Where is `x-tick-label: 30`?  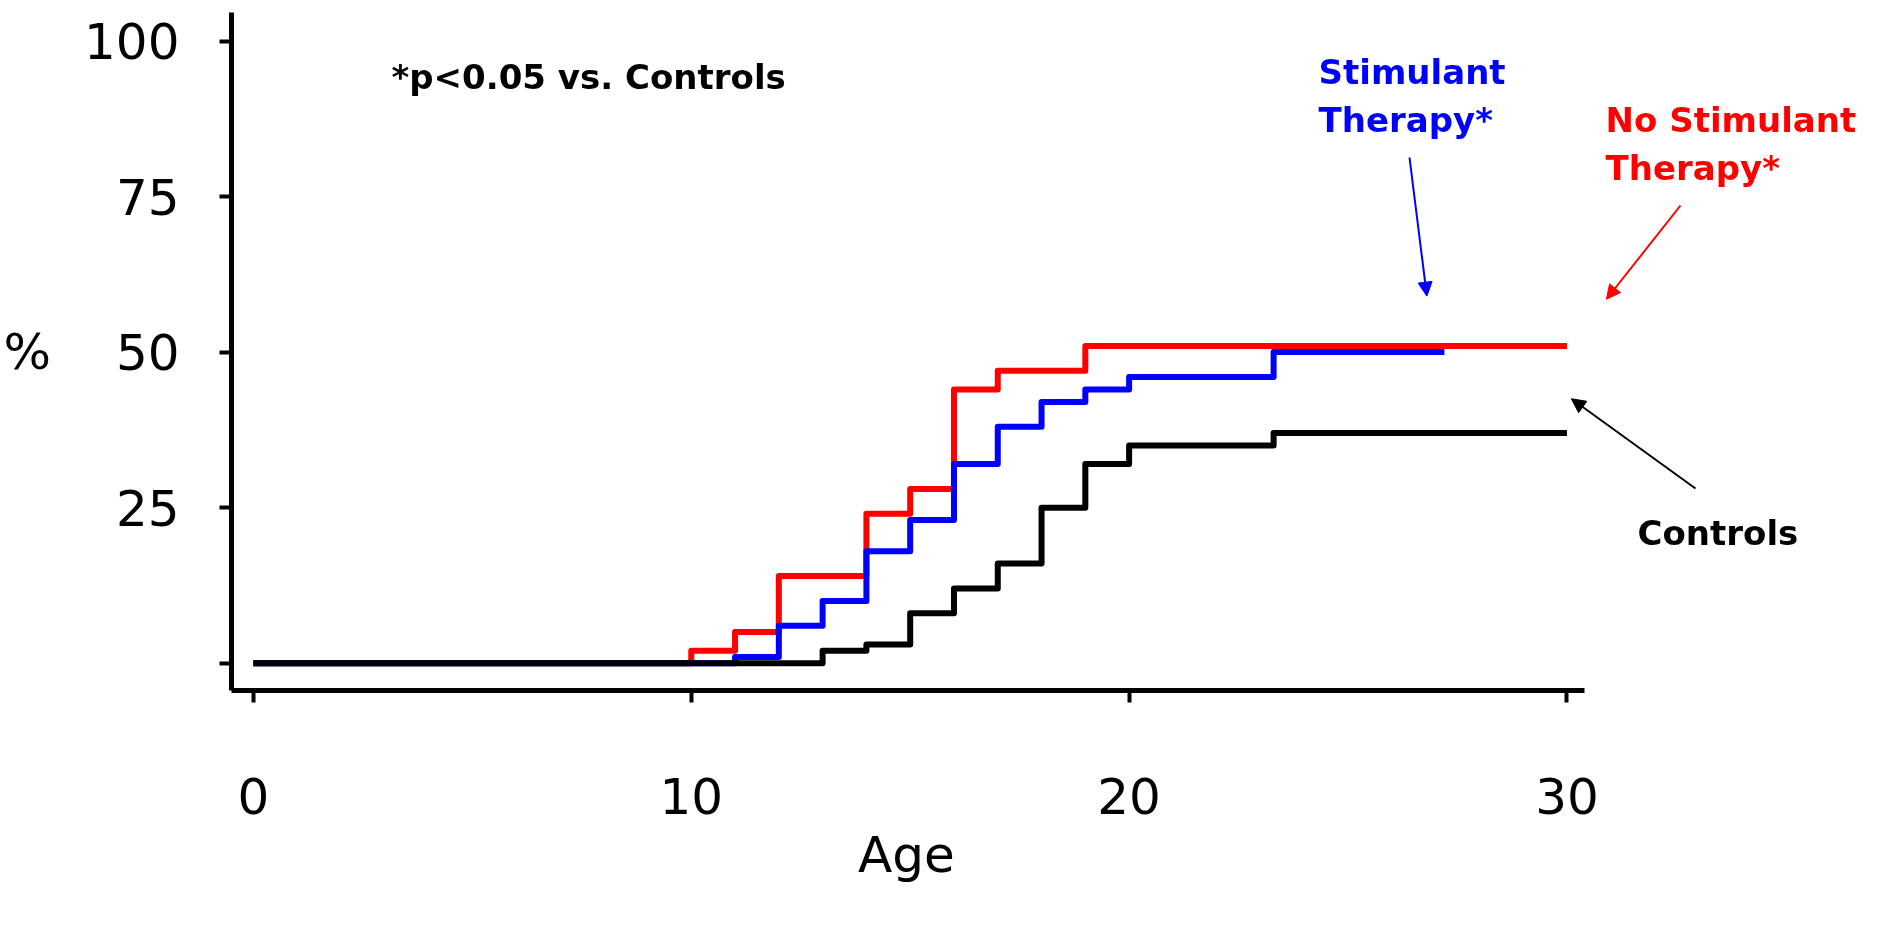
x-tick-label: 30 is located at coordinates (1567, 796).